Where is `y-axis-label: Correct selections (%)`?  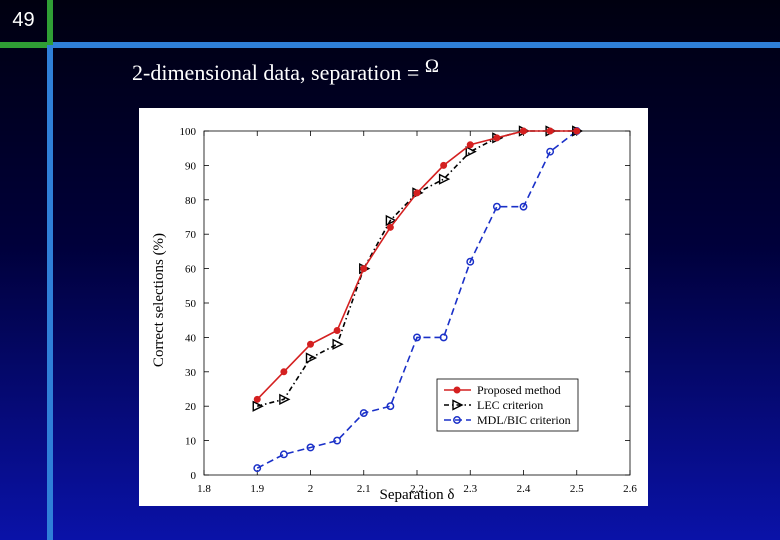 y-axis-label: Correct selections (%) is located at coordinates (159, 300).